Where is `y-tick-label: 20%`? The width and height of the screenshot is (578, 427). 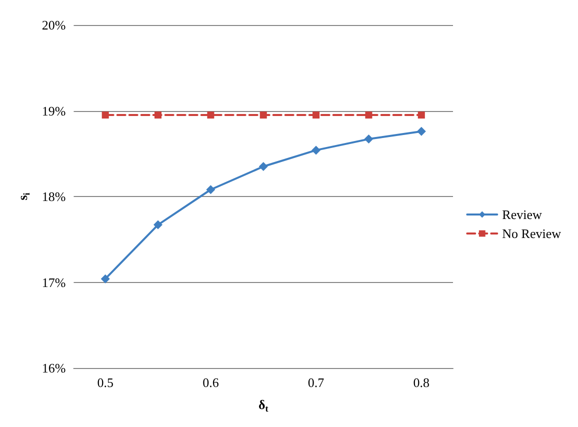 y-tick-label: 20% is located at coordinates (54, 25).